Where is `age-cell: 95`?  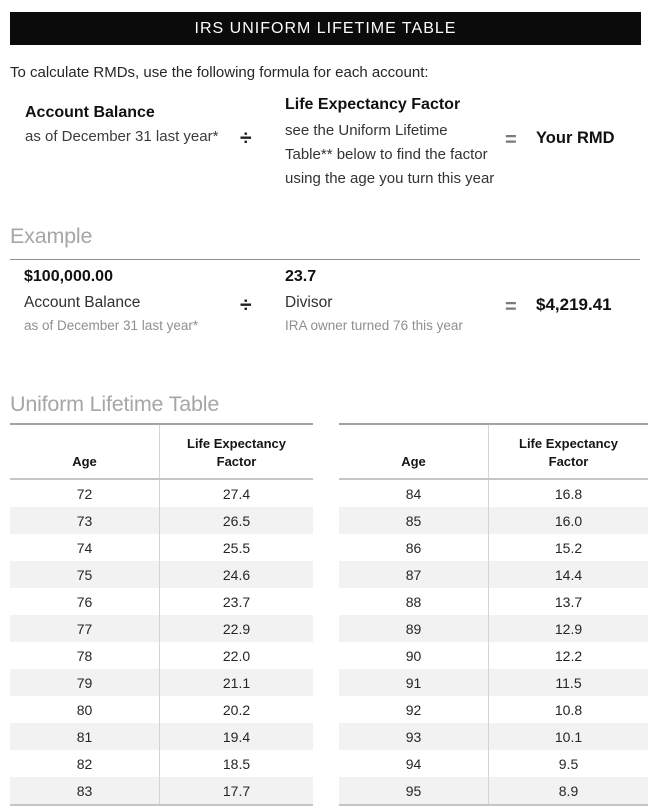 age-cell: 95 is located at coordinates (414, 790).